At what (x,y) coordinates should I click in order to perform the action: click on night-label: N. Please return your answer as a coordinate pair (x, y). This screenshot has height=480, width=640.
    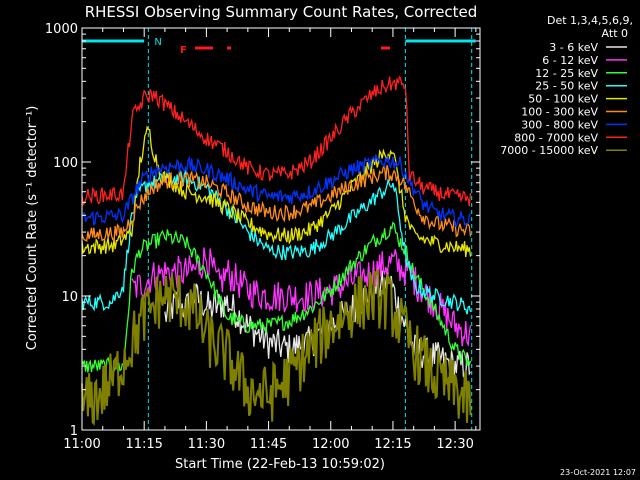
    Looking at the image, I should click on (157, 42).